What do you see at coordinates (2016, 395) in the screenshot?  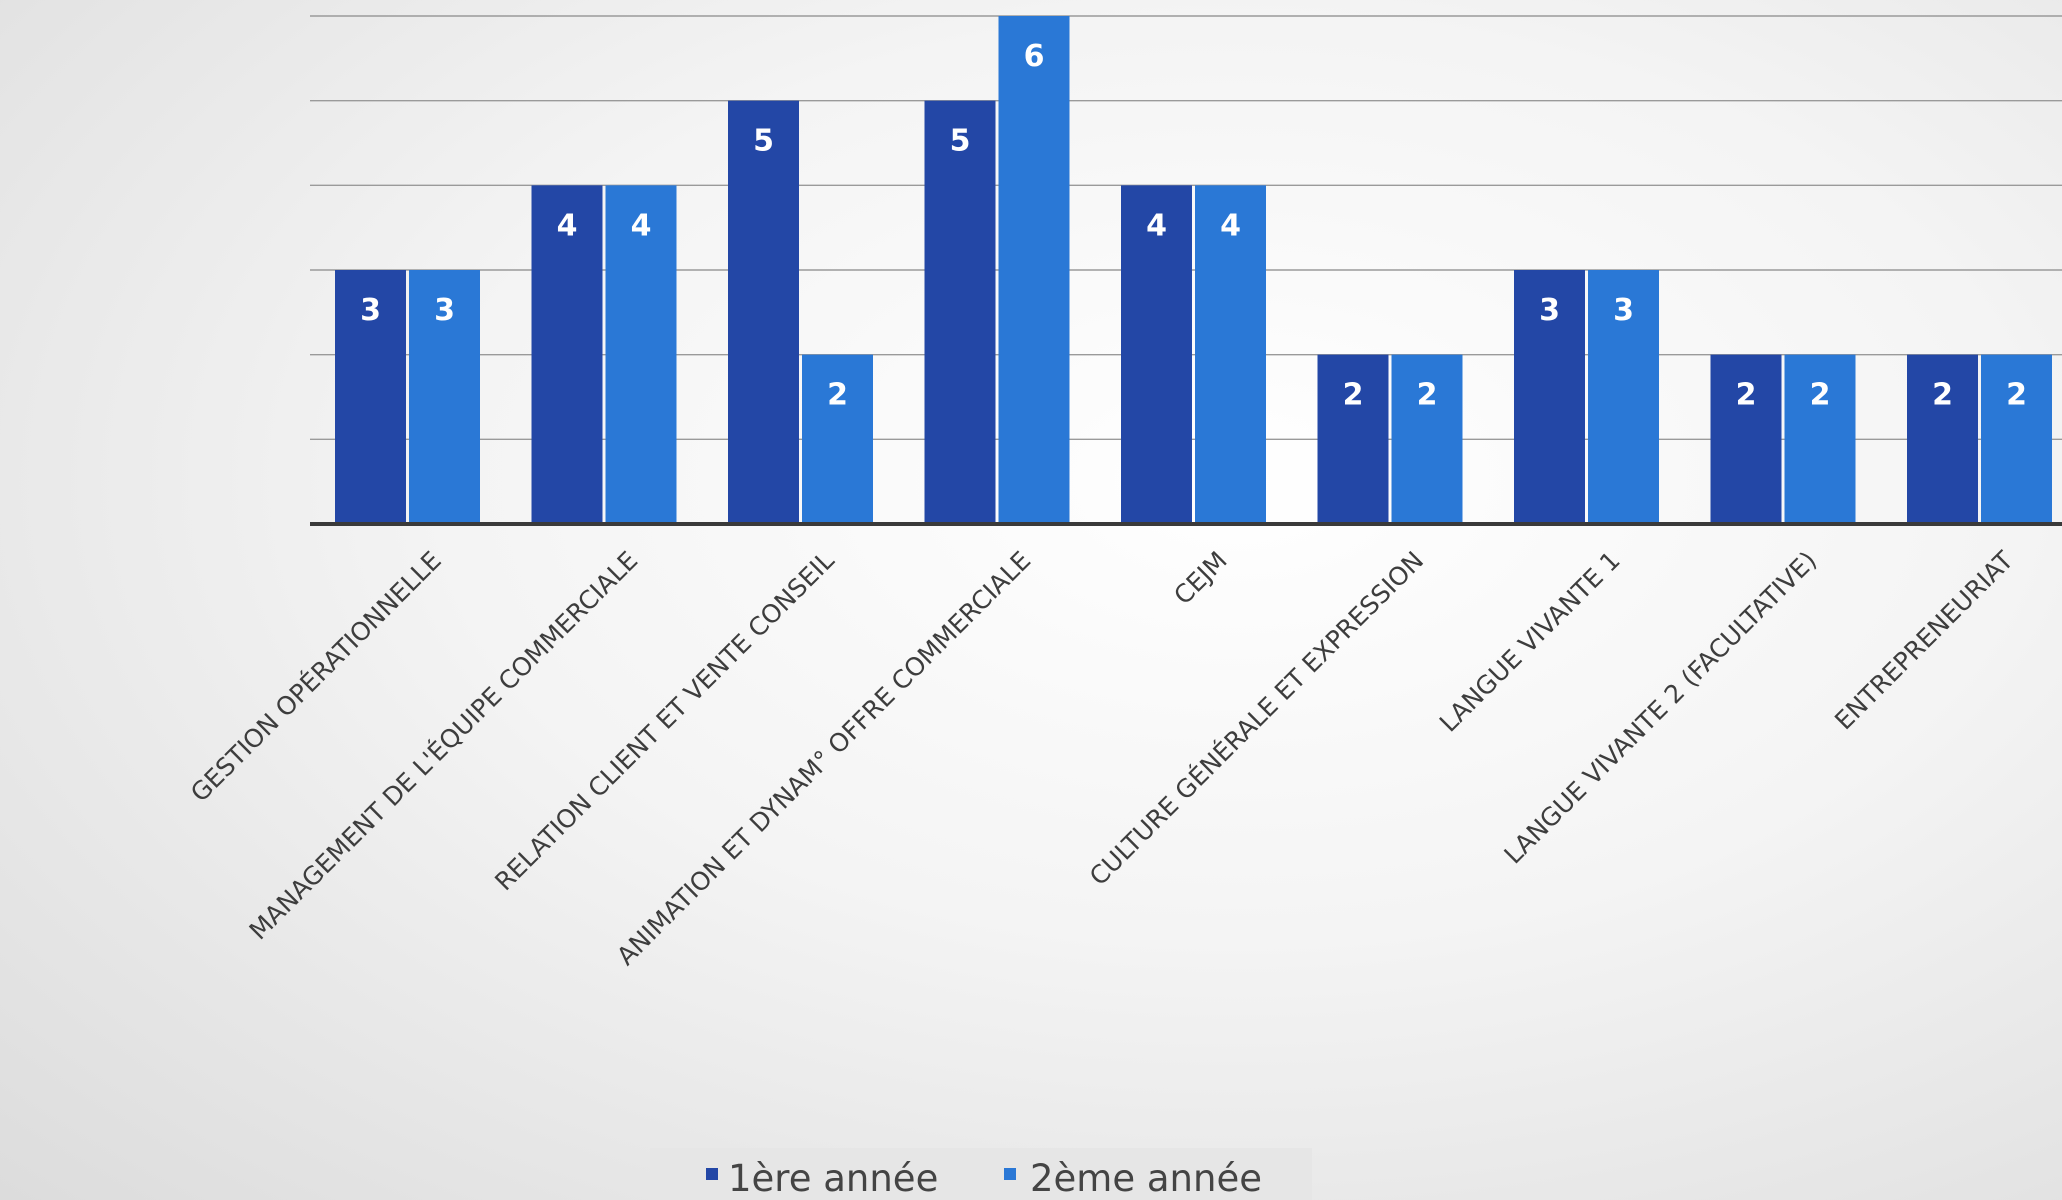 I see `data-label-entrepreneuriat-series-2: 2` at bounding box center [2016, 395].